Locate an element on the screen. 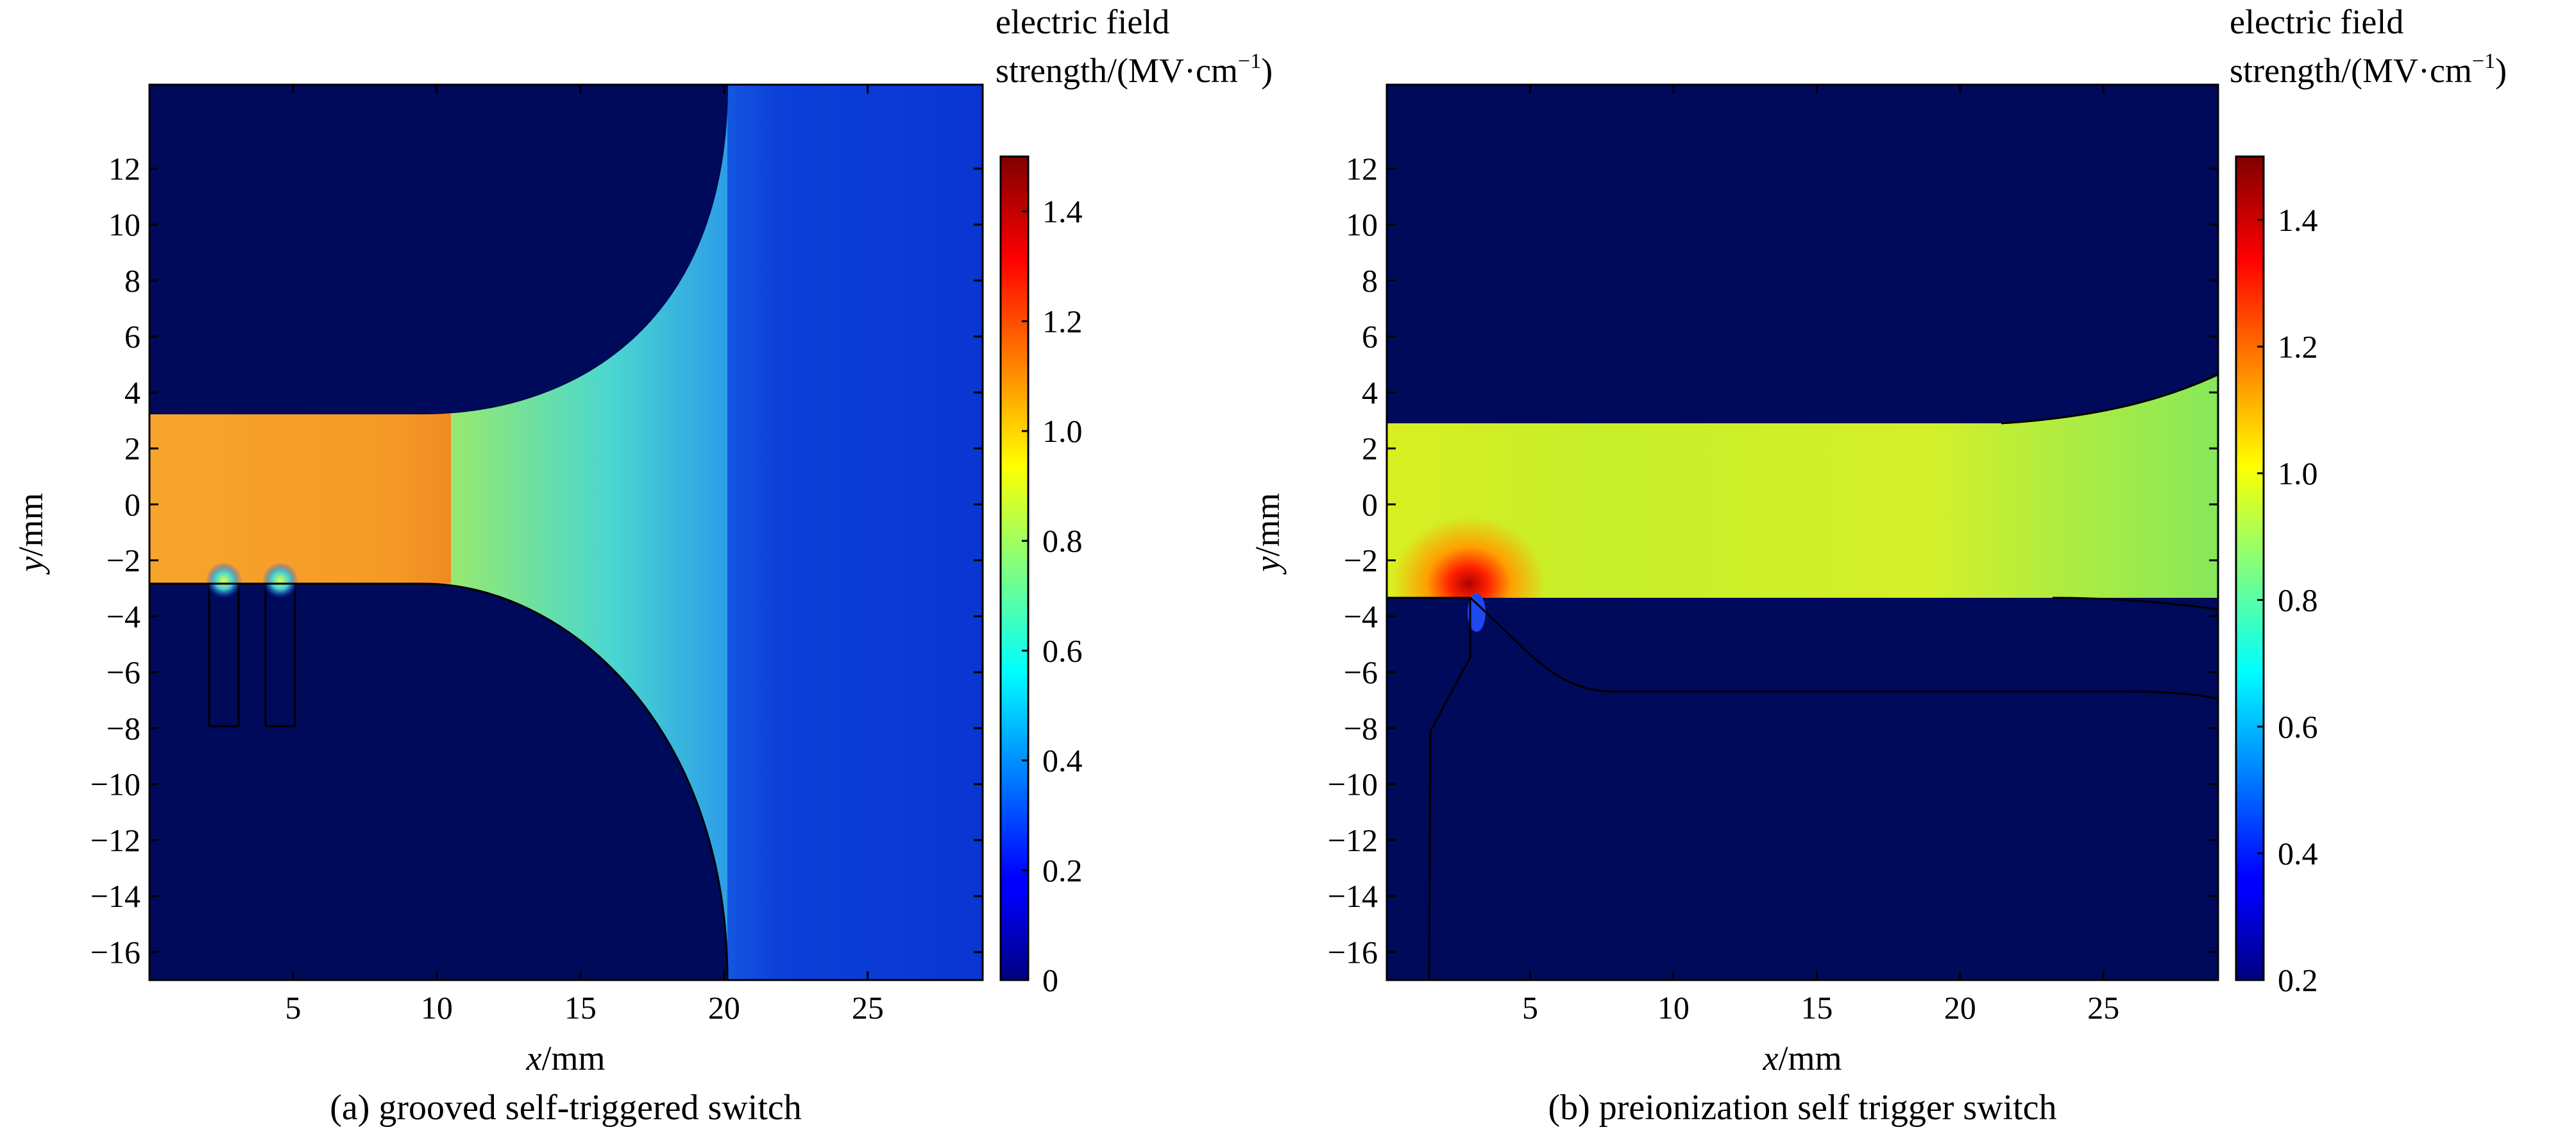  colorbar-b-title-line2: strength/(MV·cm−1) is located at coordinates (2368, 69).